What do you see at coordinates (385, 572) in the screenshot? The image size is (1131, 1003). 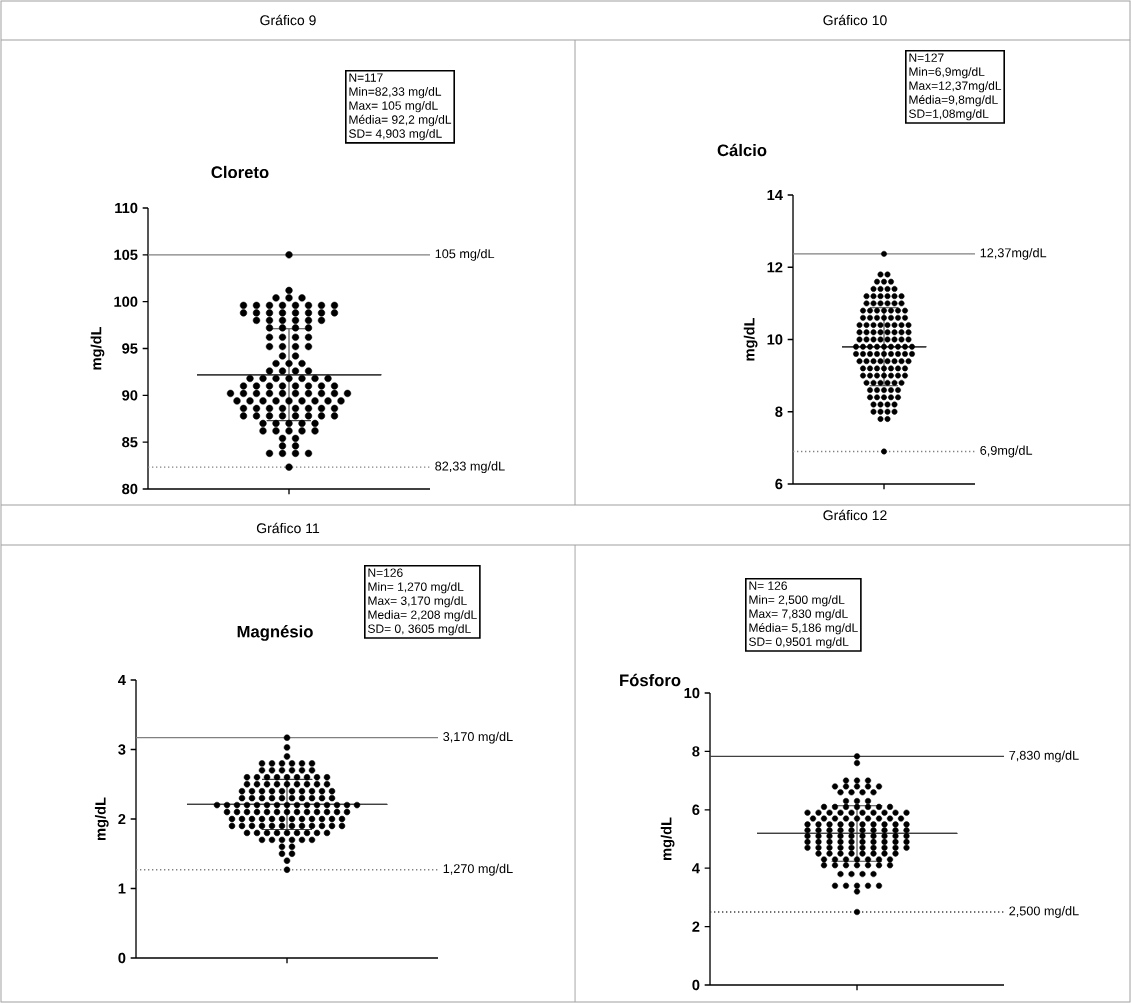 I see `text: N=126` at bounding box center [385, 572].